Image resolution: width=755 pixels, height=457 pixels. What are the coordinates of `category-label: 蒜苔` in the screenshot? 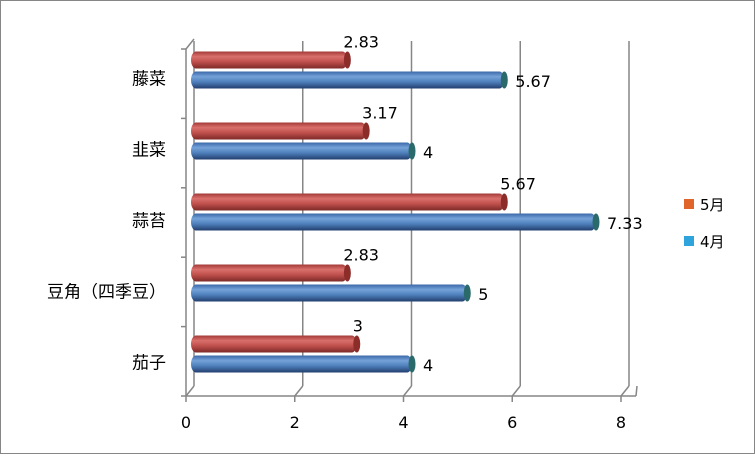 It's located at (149, 222).